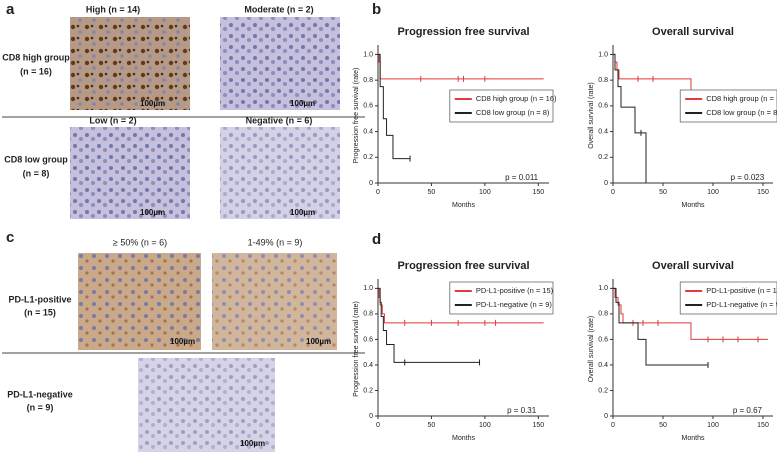 This screenshot has width=777, height=453. What do you see at coordinates (279, 120) in the screenshot?
I see `column-title: Negative (n = 6)` at bounding box center [279, 120].